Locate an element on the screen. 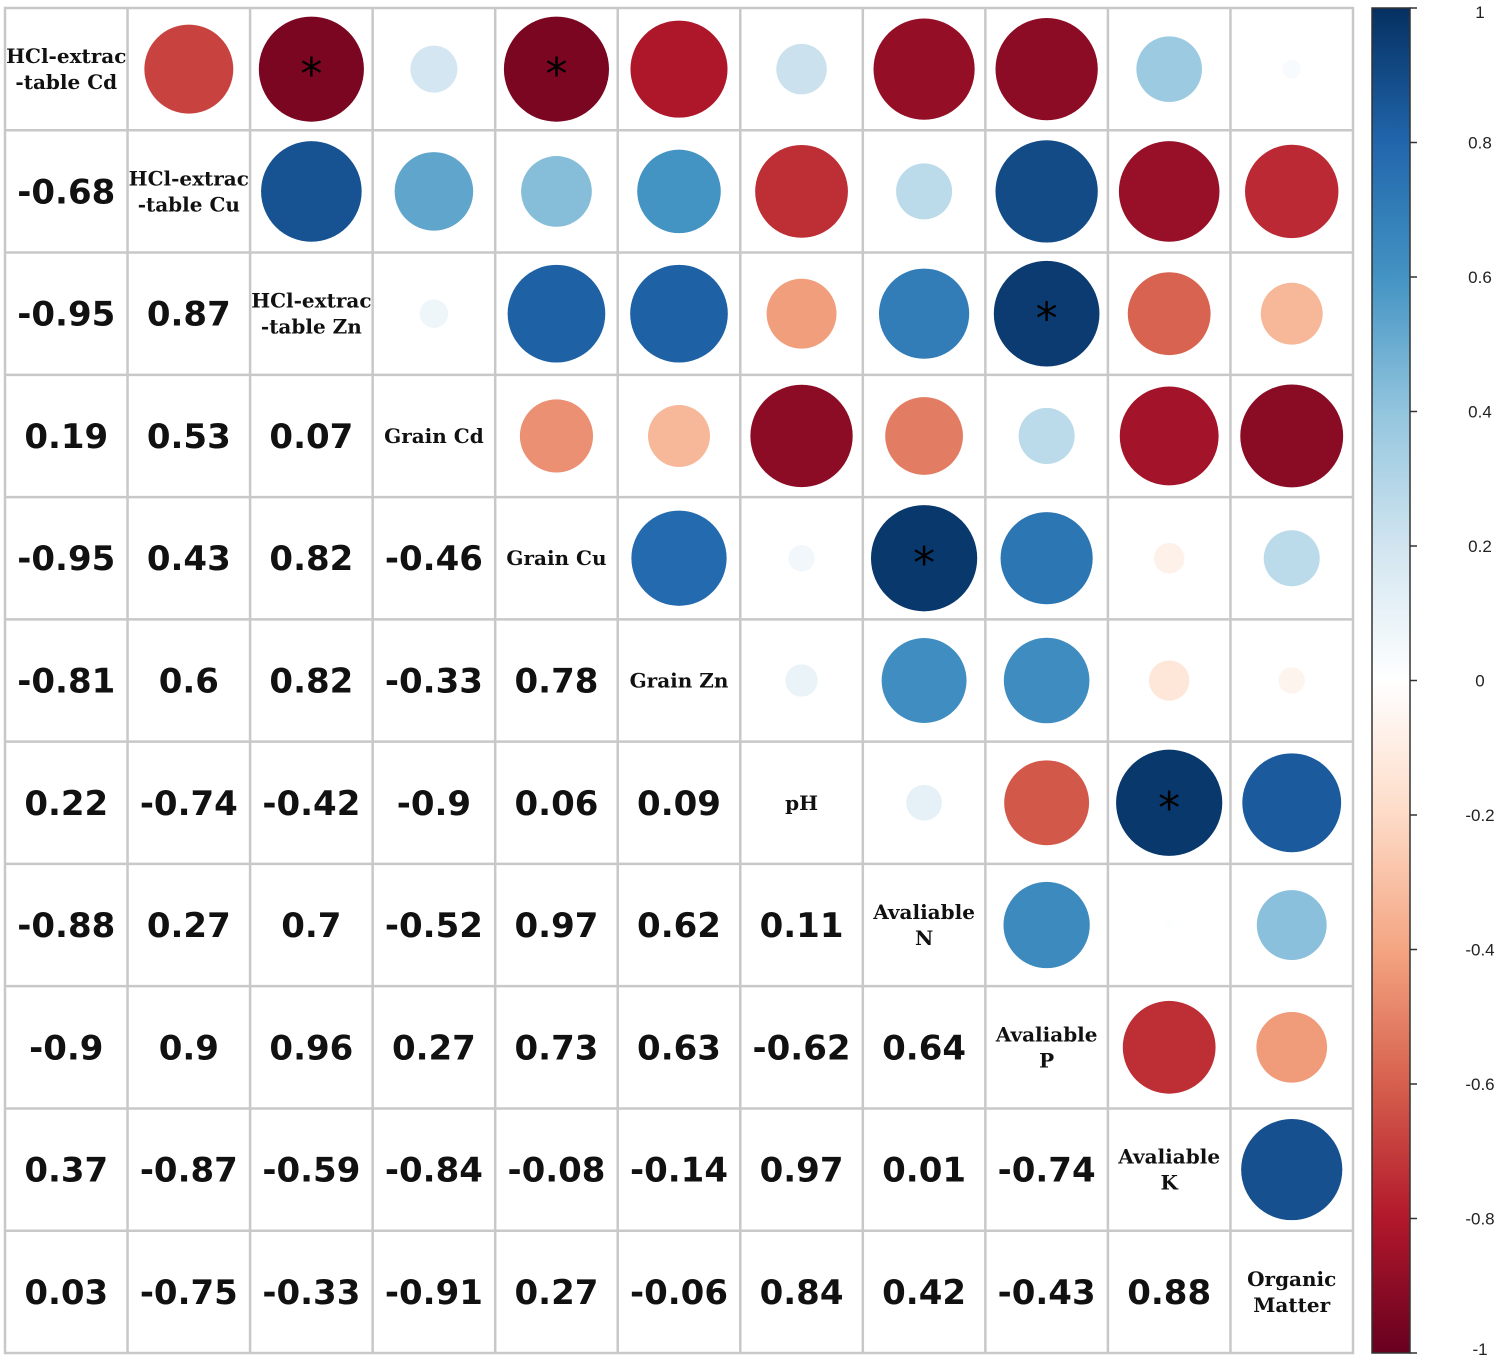 The image size is (1500, 1362). correlation-value: 0.09 is located at coordinates (679, 804).